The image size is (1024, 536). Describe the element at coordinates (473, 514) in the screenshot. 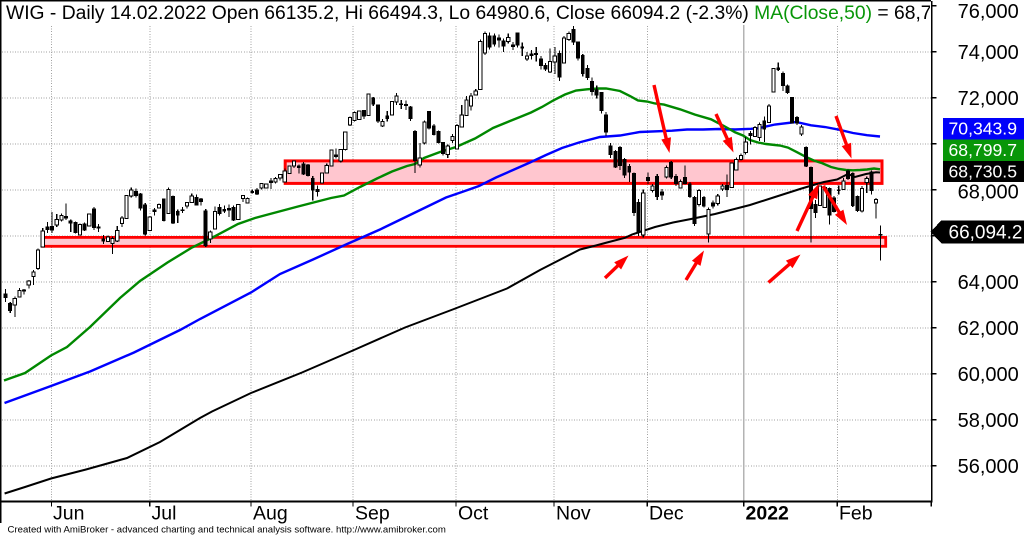

I see `svg-text: Oct` at that location.